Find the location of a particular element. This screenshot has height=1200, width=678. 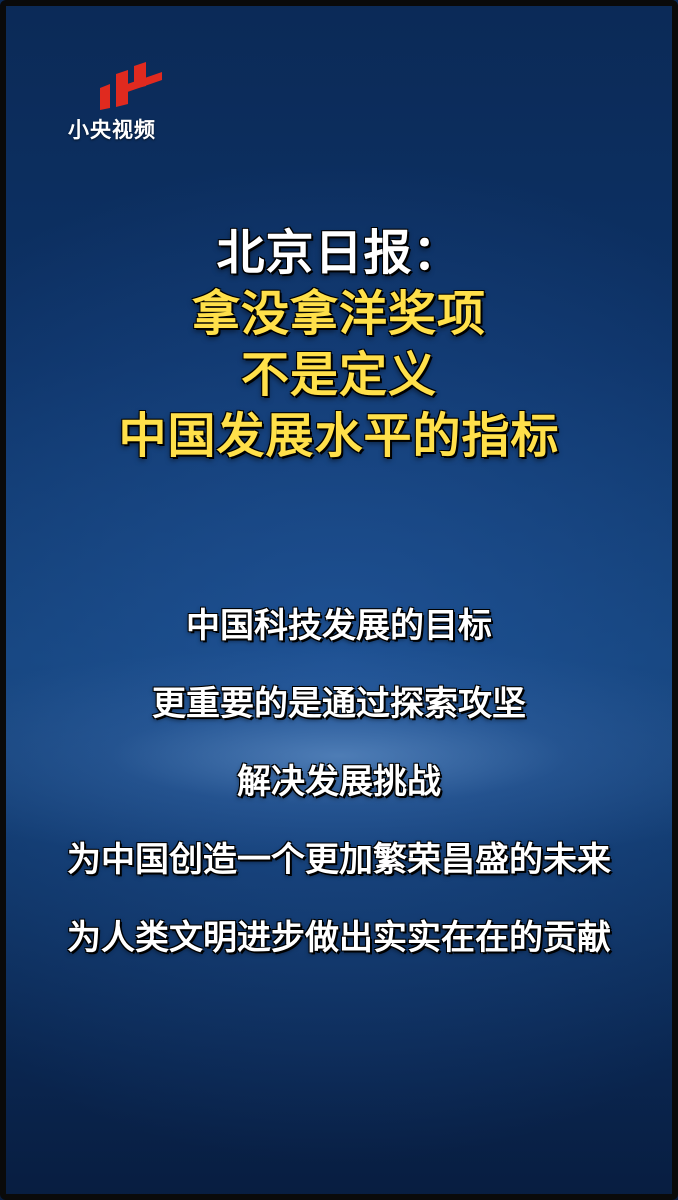

logo-text: 小央视频 is located at coordinates (112, 130).